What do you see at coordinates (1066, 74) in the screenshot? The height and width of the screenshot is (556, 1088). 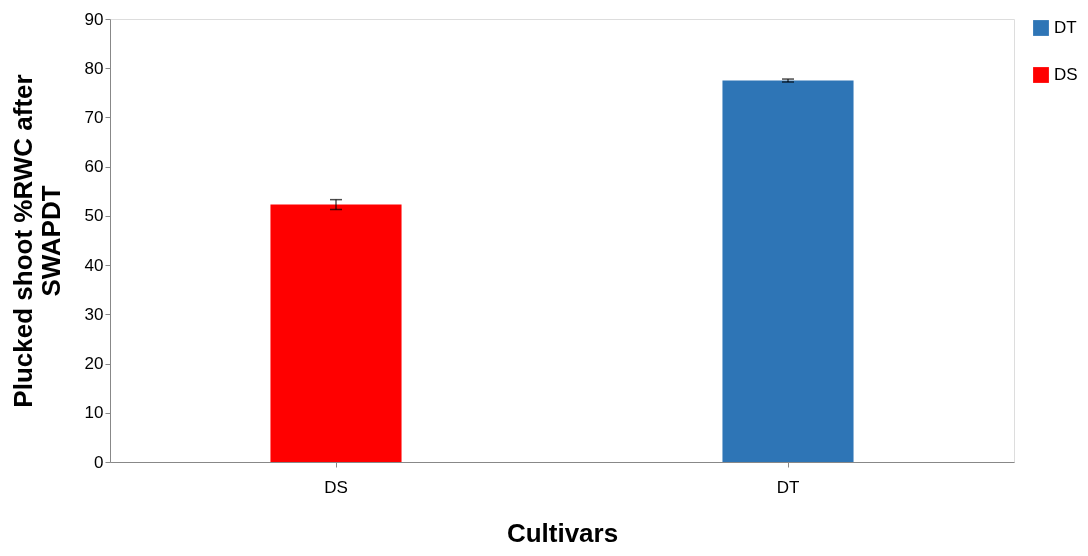 I see `legend-label: DS` at bounding box center [1066, 74].